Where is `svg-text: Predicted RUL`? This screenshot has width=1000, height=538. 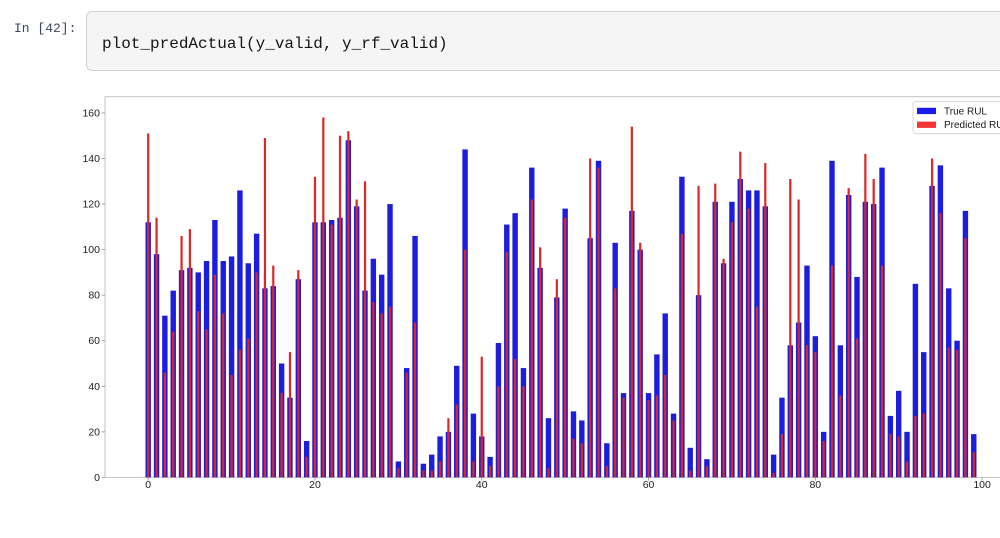 svg-text: Predicted RUL is located at coordinates (972, 125).